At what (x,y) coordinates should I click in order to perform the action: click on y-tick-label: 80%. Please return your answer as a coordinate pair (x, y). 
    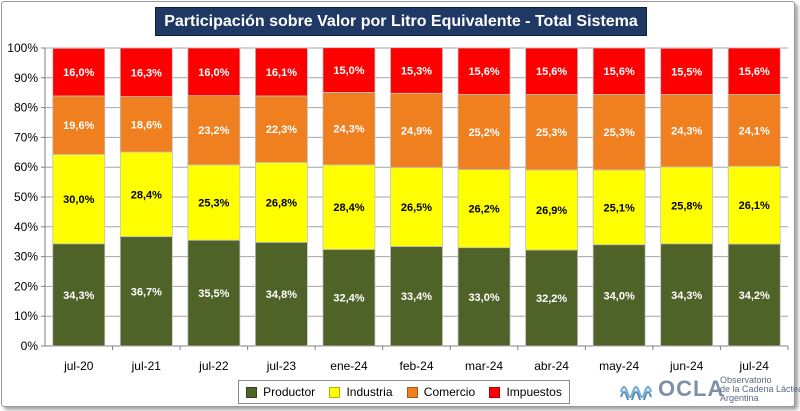
    Looking at the image, I should click on (26, 108).